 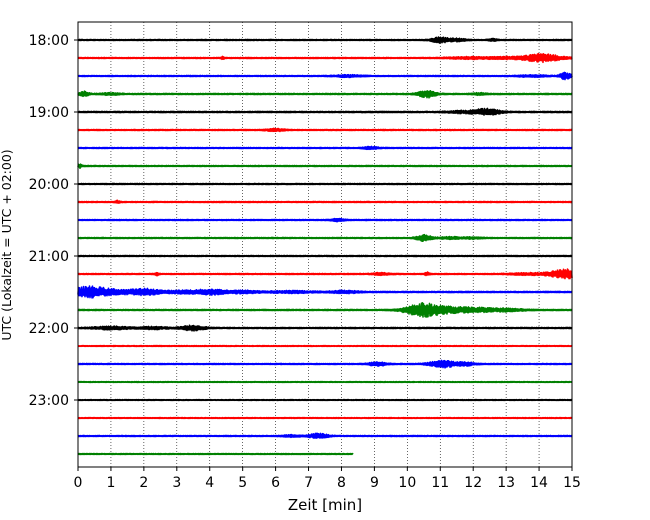 I want to click on x-tick-label-3: 3, so click(x=176, y=483).